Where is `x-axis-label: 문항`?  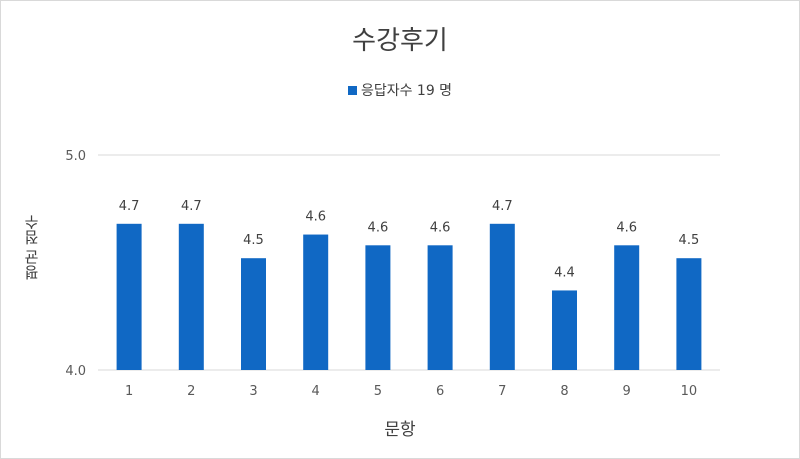
x-axis-label: 문항 is located at coordinates (400, 430).